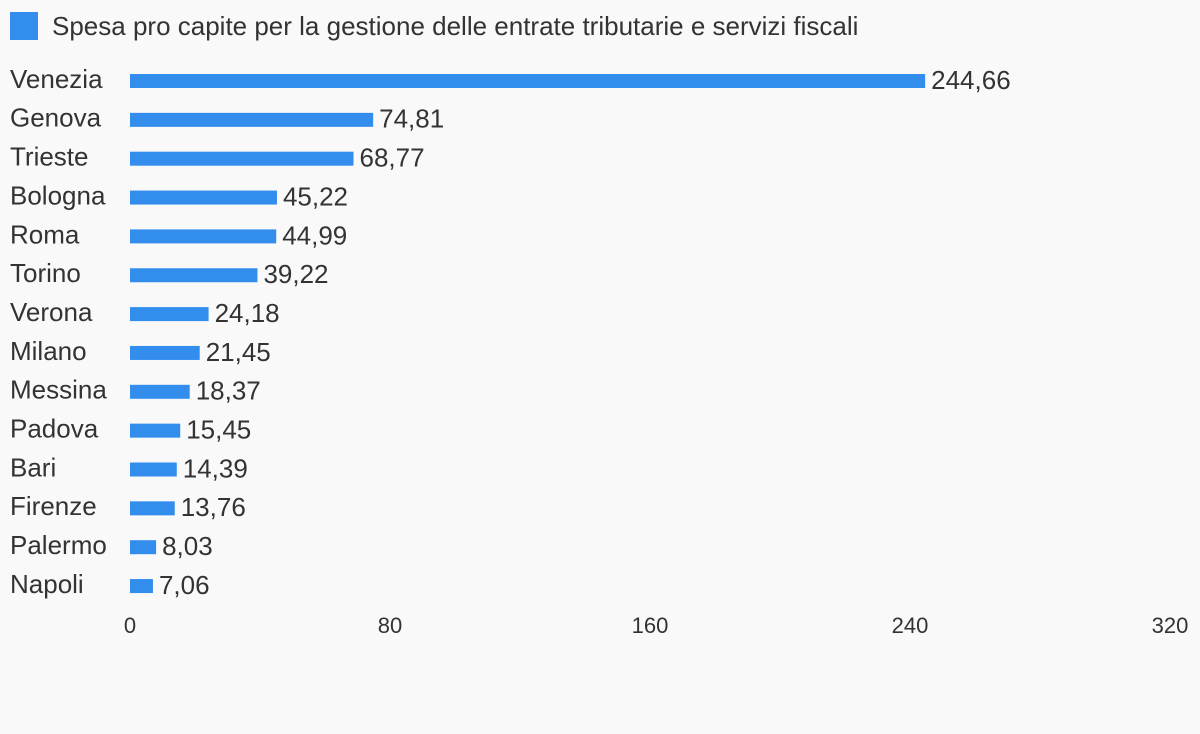 The image size is (1200, 734). What do you see at coordinates (45, 273) in the screenshot?
I see `category-label-torino: Torino` at bounding box center [45, 273].